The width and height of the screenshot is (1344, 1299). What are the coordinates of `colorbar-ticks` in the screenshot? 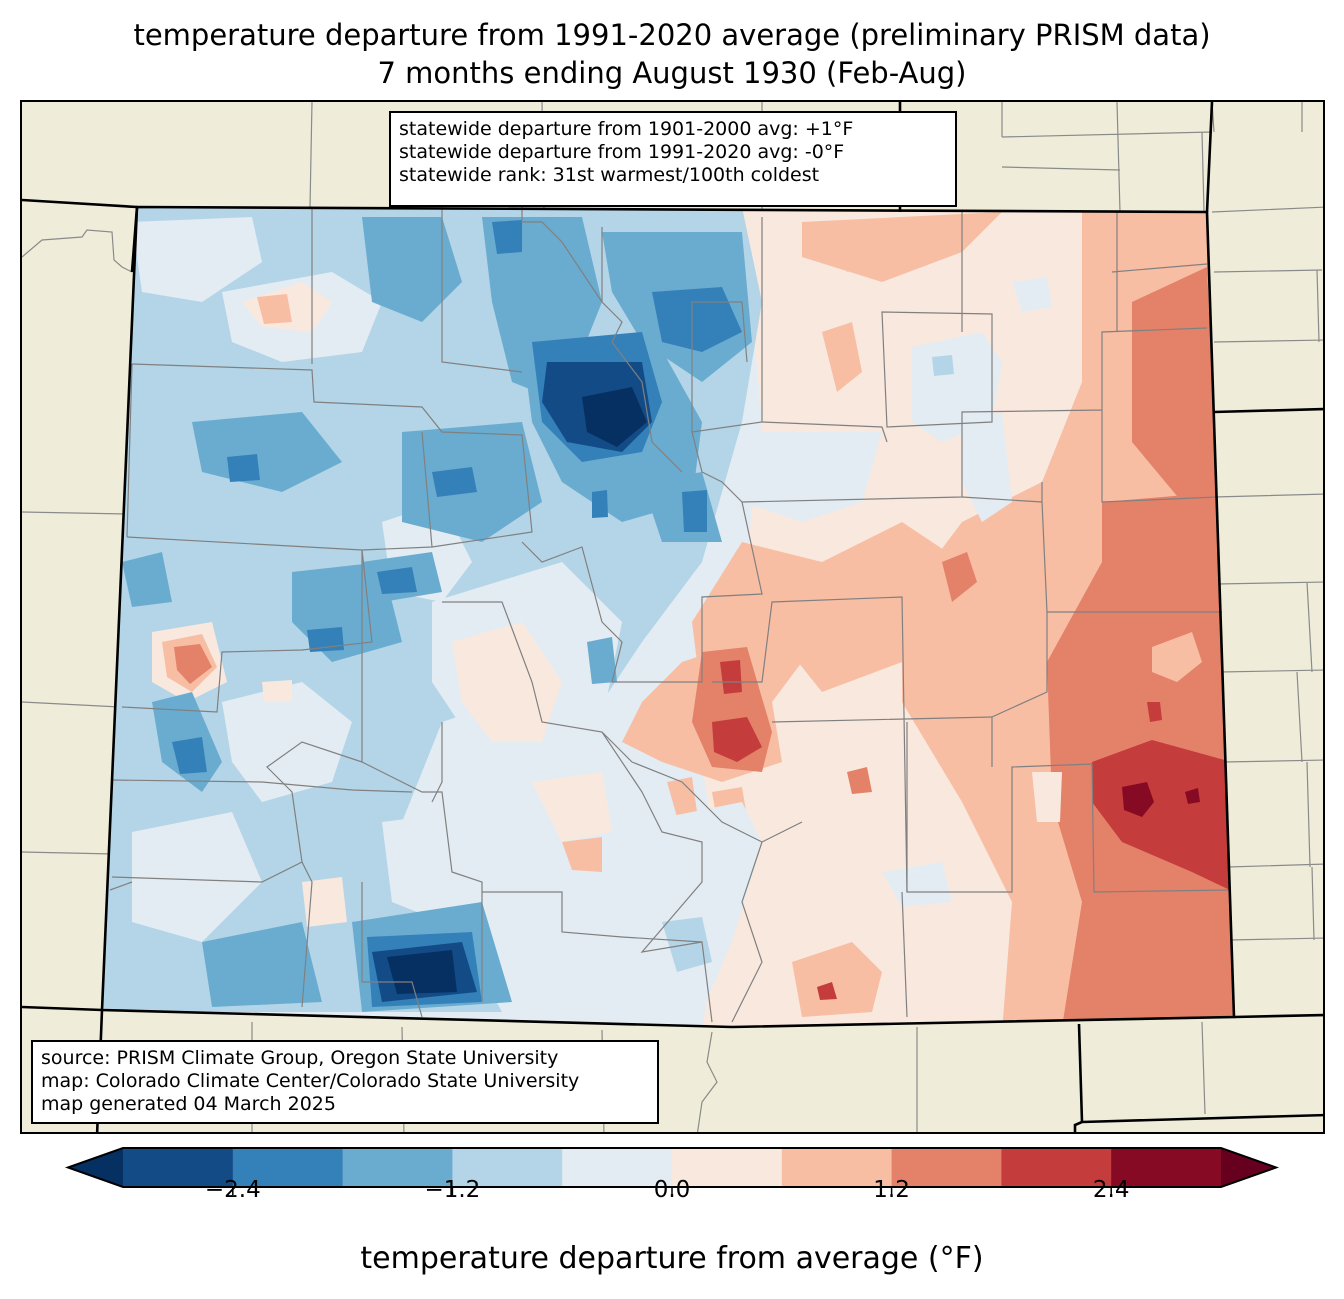 It's located at (672, 1191).